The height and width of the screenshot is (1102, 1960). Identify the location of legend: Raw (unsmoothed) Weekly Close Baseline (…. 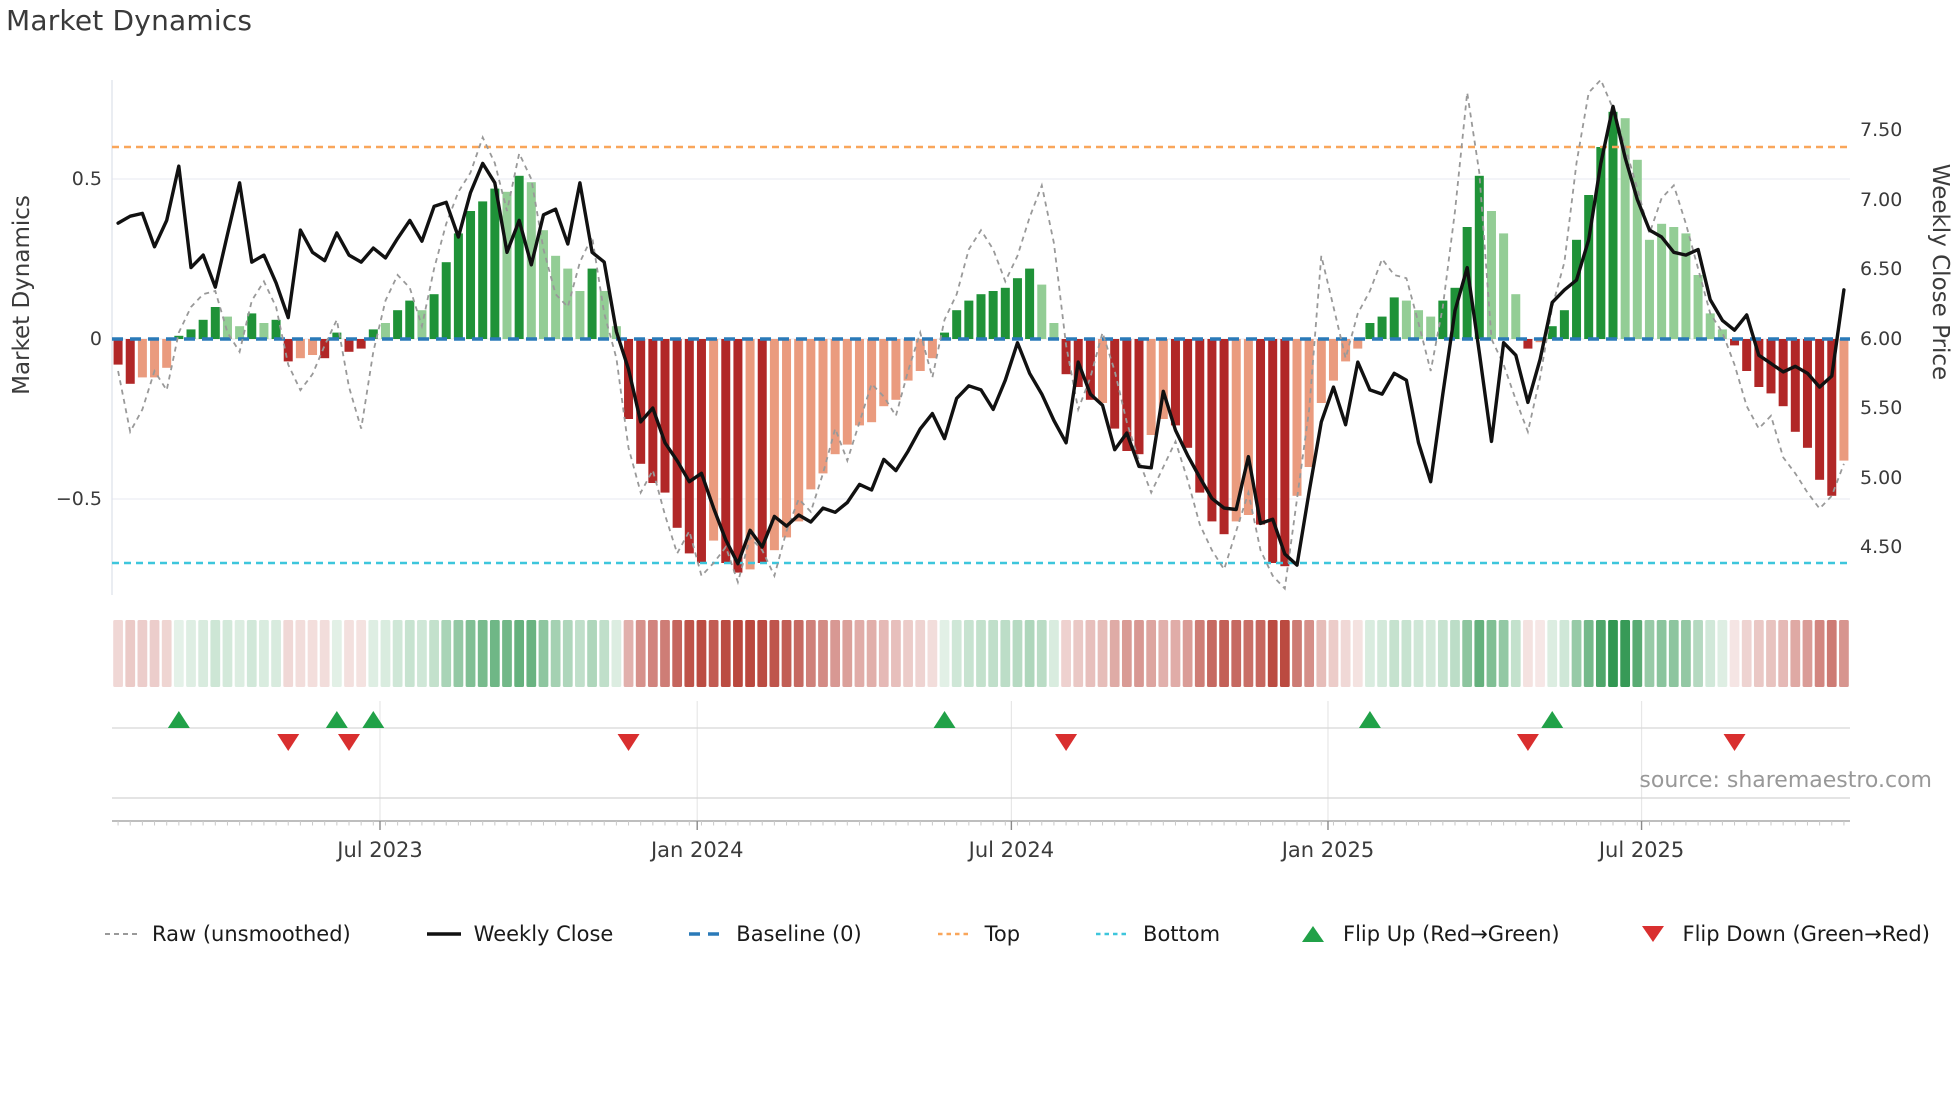
(1017, 934).